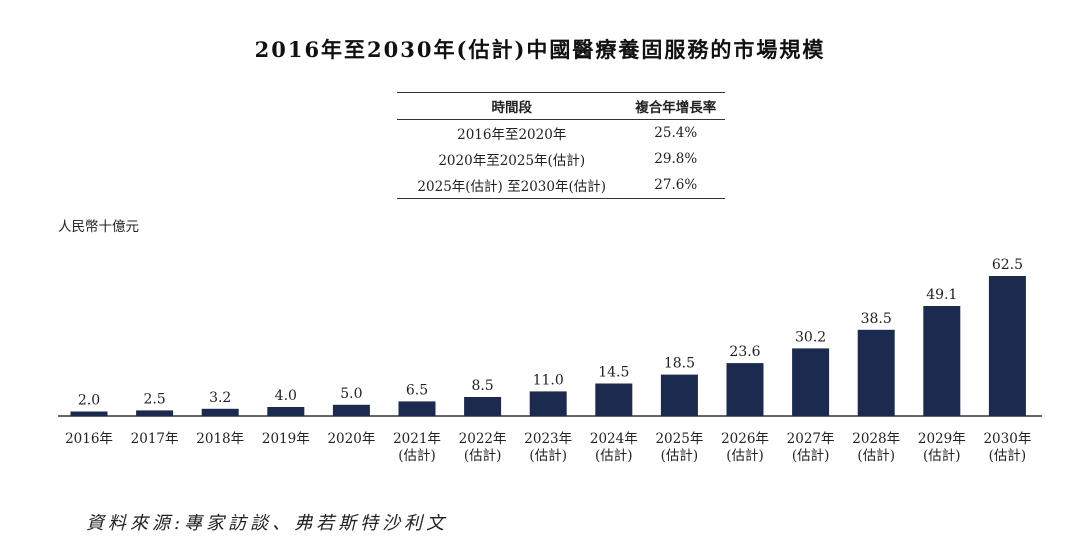 The image size is (1080, 555). What do you see at coordinates (540, 49) in the screenshot?
I see `chart-title: 2016年至2030年(估計)中國醫療養固服務的市場規模` at bounding box center [540, 49].